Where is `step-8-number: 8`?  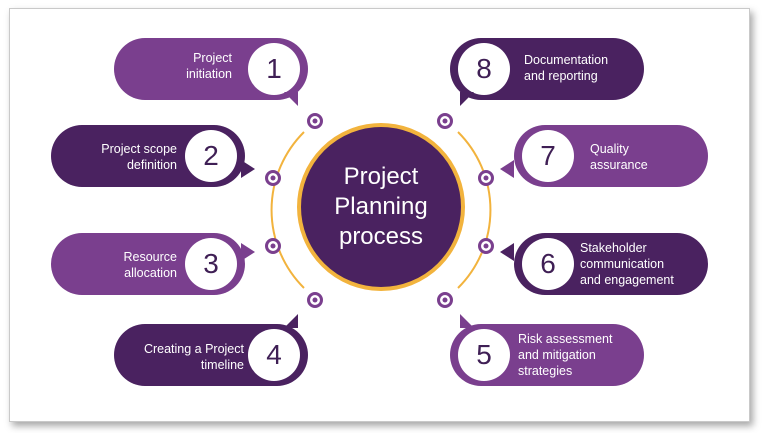
step-8-number: 8 is located at coordinates (484, 69).